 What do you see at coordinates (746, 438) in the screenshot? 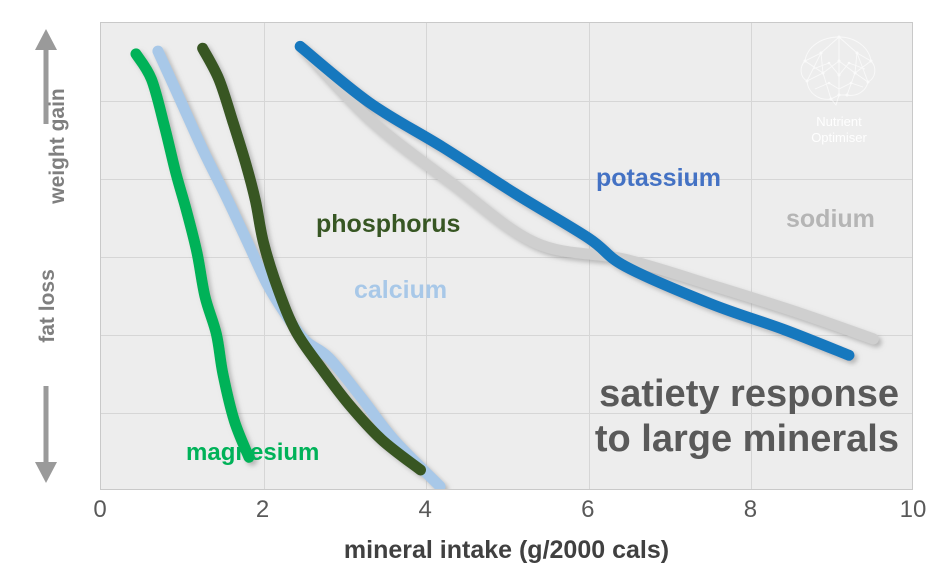
I see `chart-title-line-2: to large minerals` at bounding box center [746, 438].